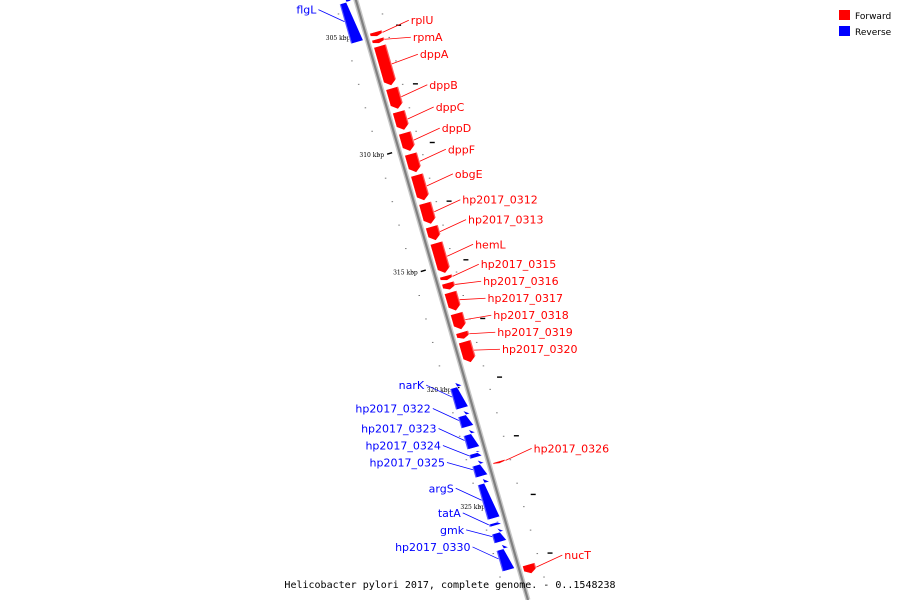  I want to click on gene-label: obgE, so click(469, 174).